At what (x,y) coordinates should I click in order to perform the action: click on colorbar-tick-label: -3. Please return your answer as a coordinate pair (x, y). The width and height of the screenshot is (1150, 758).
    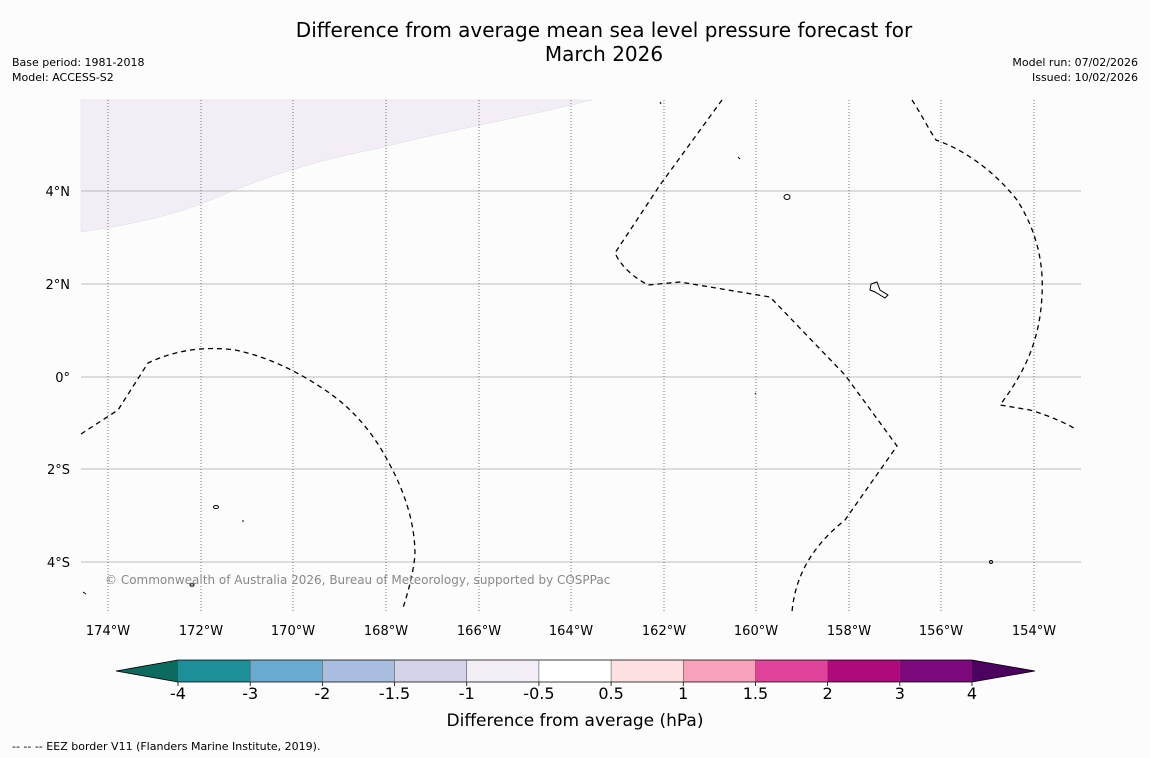
    Looking at the image, I should click on (250, 693).